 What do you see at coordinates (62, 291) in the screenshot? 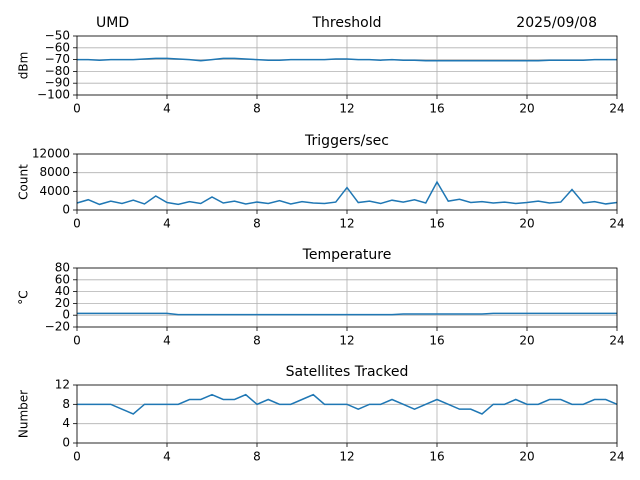
I see `y-tick-label: 40` at bounding box center [62, 291].